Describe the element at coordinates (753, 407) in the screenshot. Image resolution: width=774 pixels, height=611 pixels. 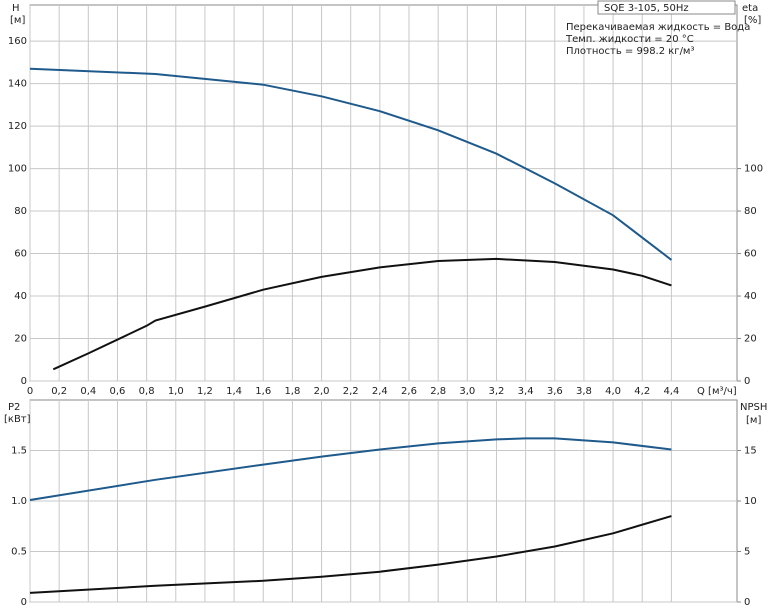
I see `y2-axis-label: NPSH` at that location.